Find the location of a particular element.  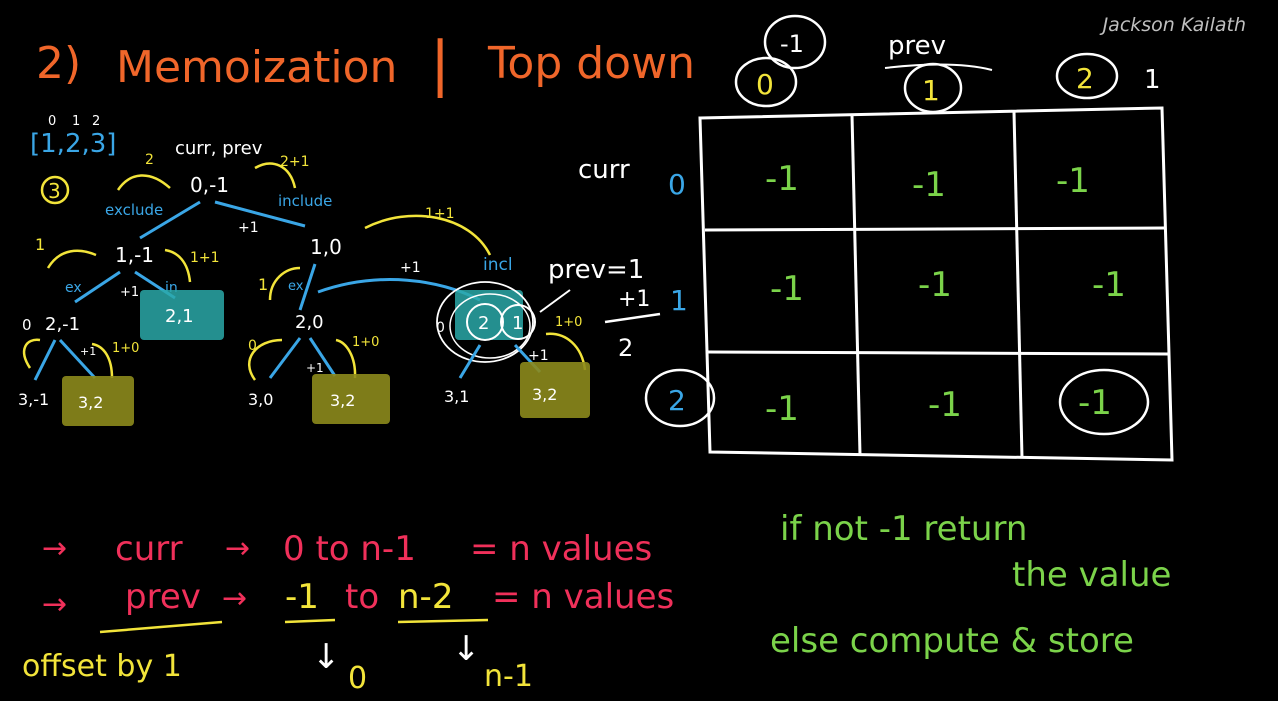

array-size-circle is located at coordinates (55, 190).